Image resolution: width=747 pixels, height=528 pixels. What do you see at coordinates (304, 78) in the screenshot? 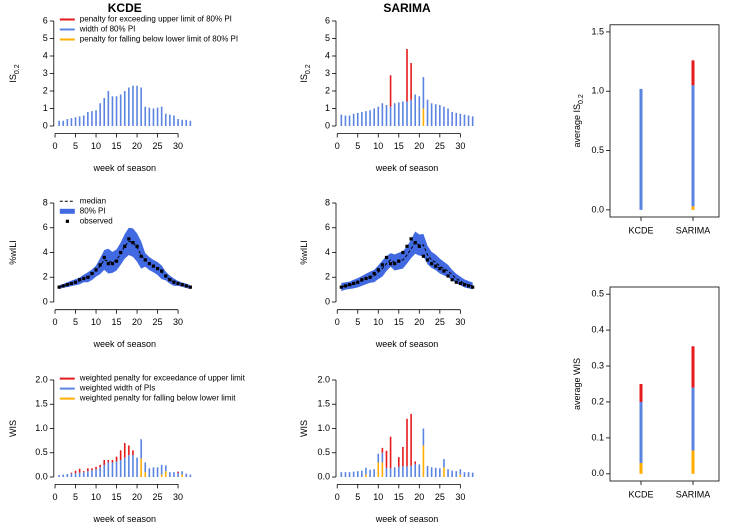
I see `y-axis-label-main: IS` at bounding box center [304, 78].